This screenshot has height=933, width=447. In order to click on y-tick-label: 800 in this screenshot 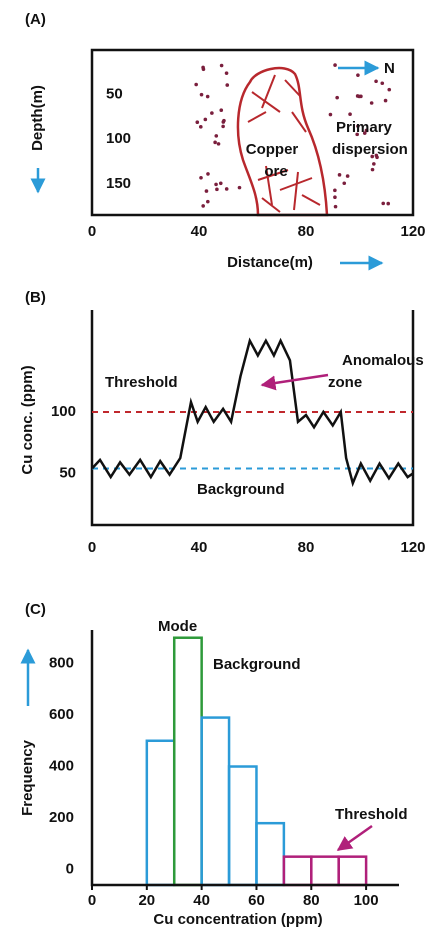, I will do `click(61, 662)`.